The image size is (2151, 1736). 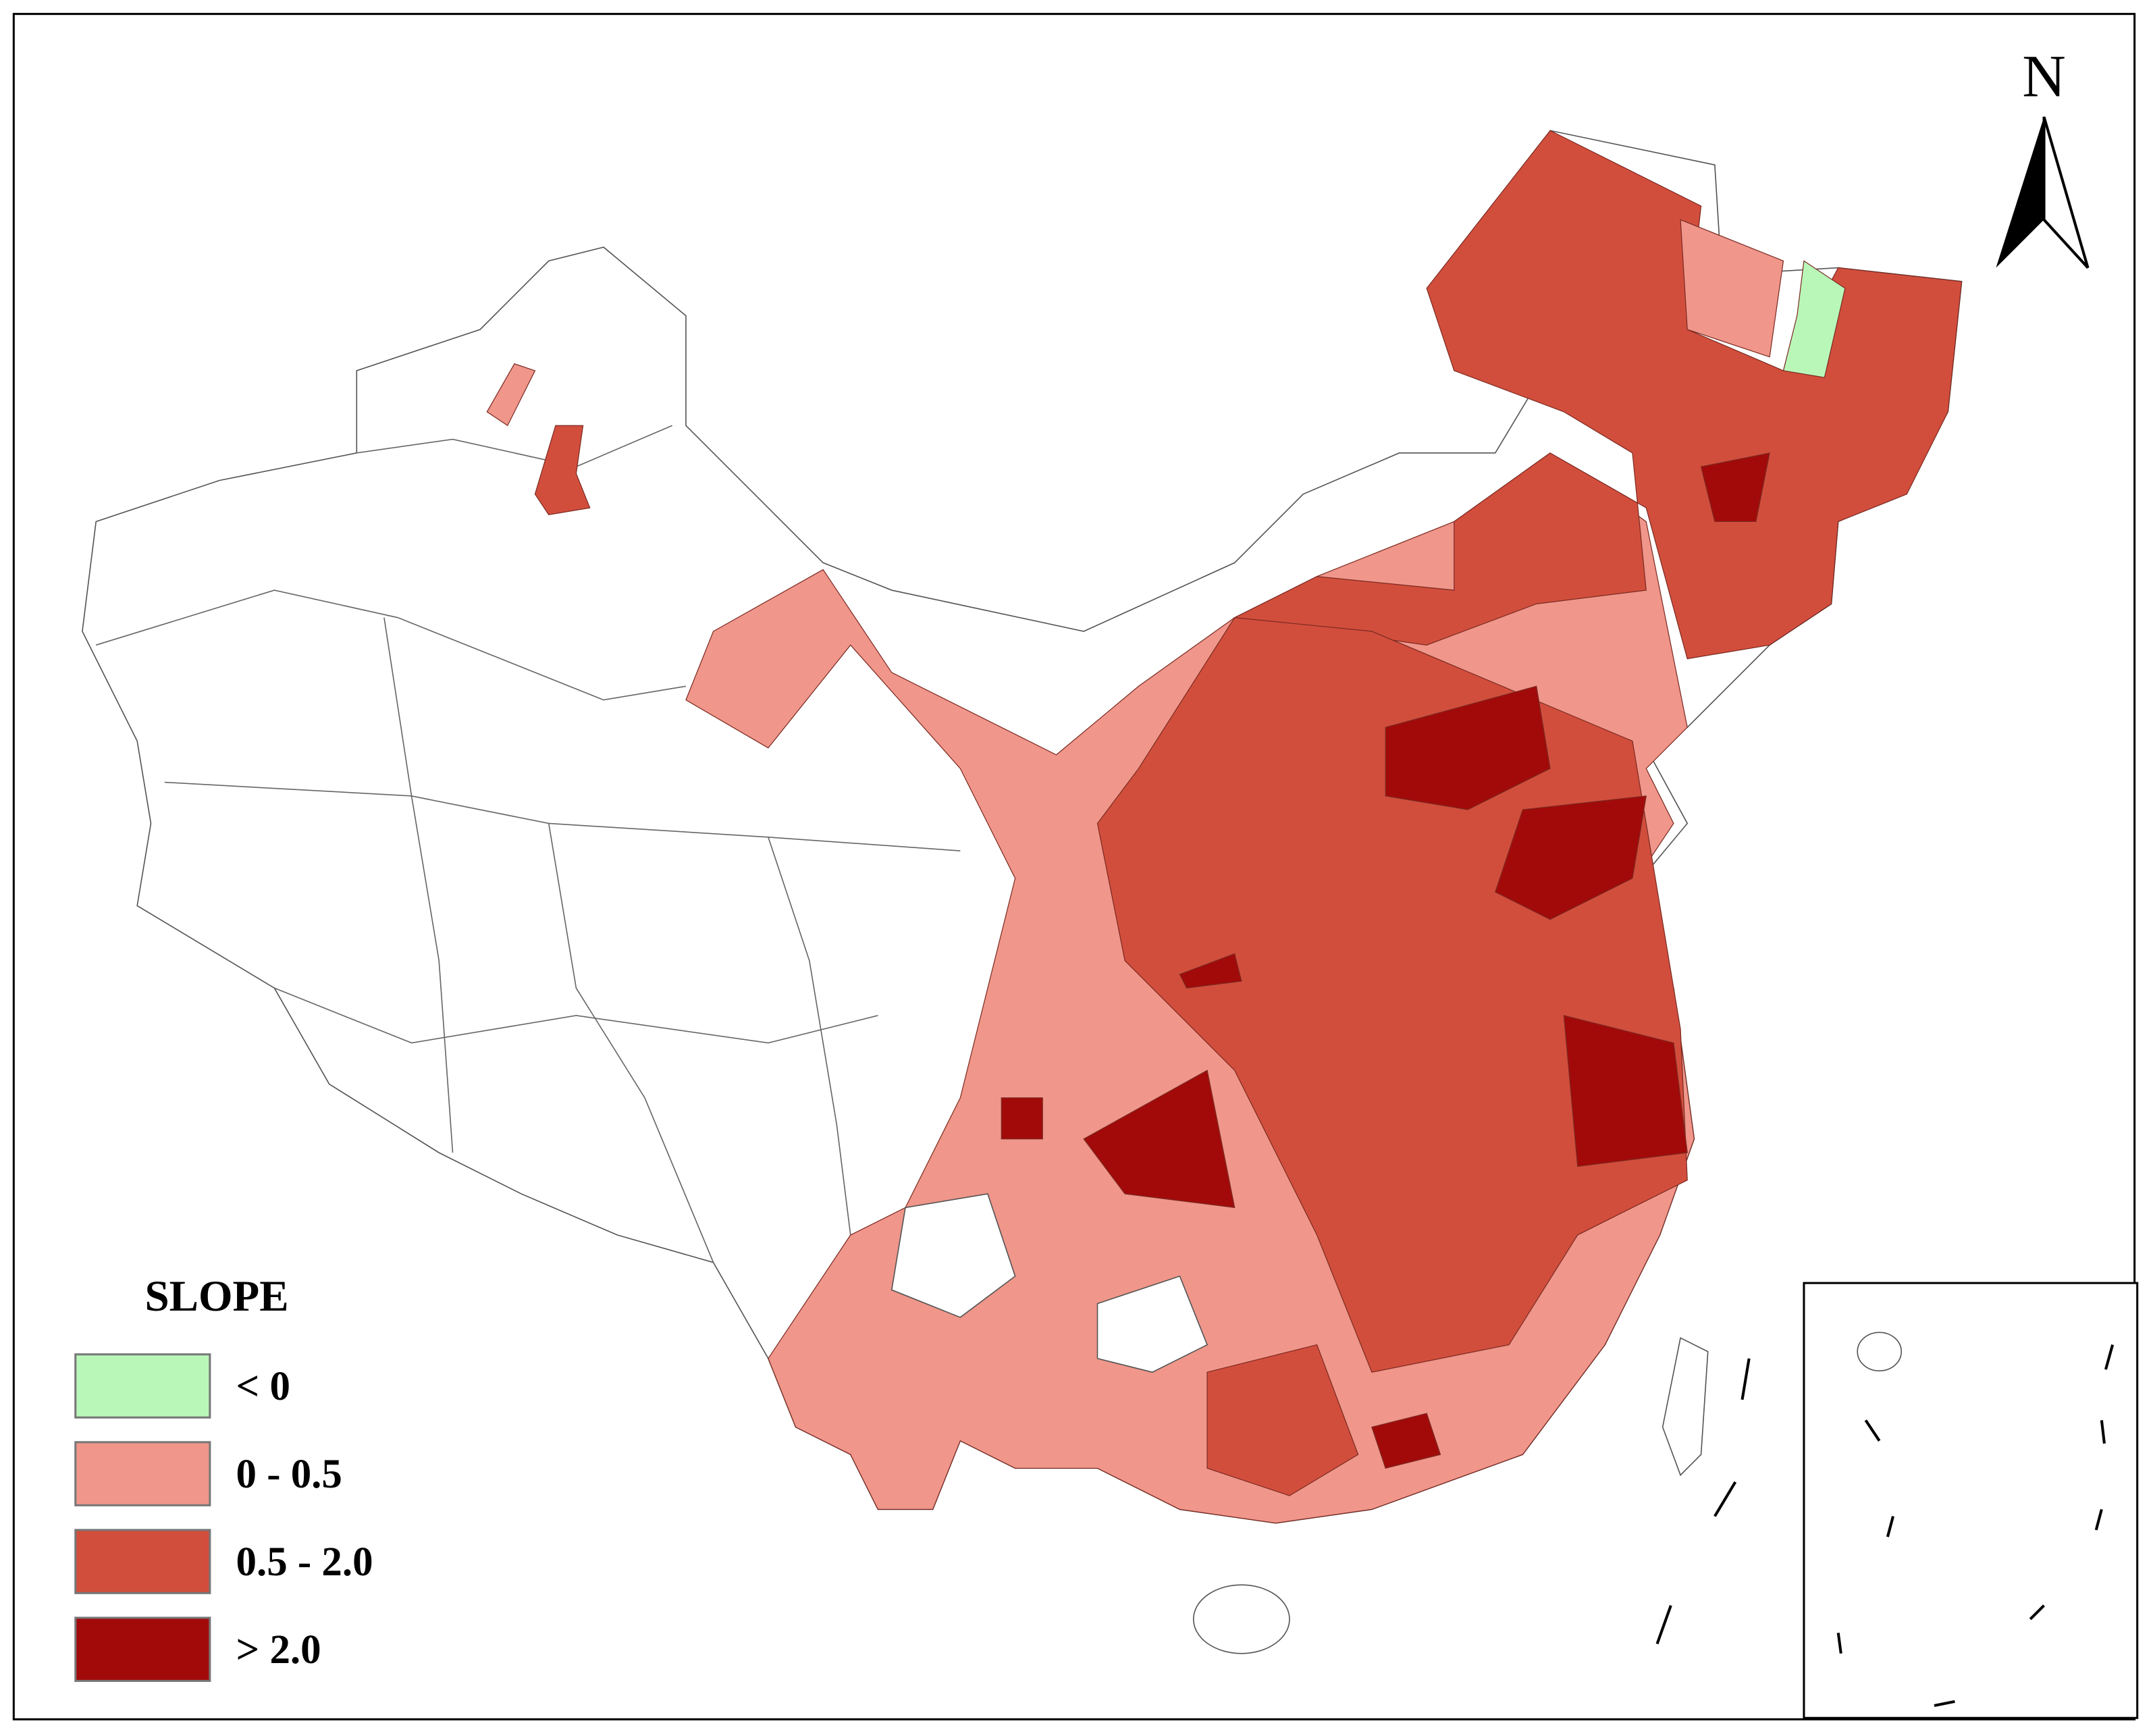 I want to click on inset-frame, so click(x=1971, y=1501).